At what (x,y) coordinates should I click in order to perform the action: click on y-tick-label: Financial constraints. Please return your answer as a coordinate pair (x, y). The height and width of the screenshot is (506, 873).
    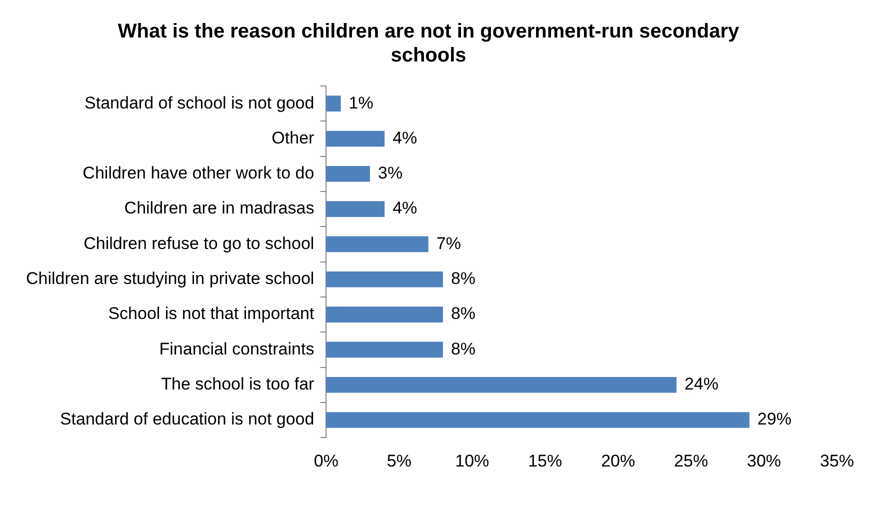
    Looking at the image, I should click on (236, 348).